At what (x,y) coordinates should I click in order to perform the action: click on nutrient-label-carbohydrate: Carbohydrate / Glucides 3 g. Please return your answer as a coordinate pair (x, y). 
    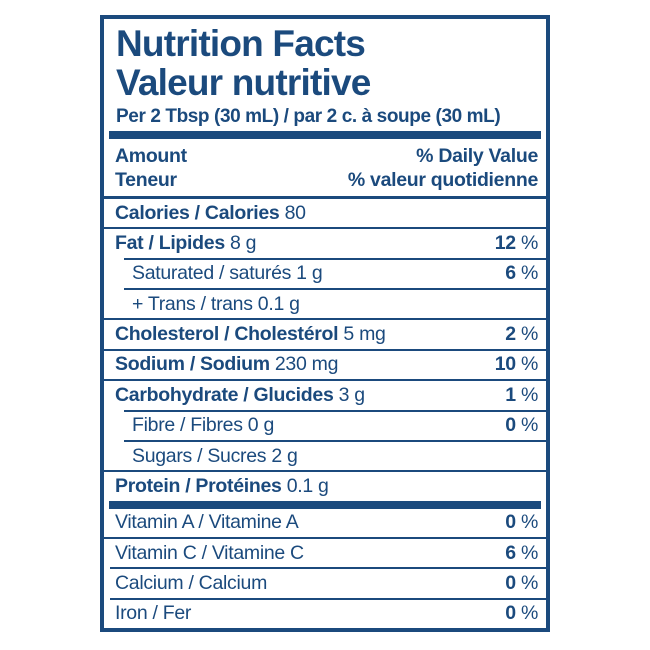
    Looking at the image, I should click on (240, 394).